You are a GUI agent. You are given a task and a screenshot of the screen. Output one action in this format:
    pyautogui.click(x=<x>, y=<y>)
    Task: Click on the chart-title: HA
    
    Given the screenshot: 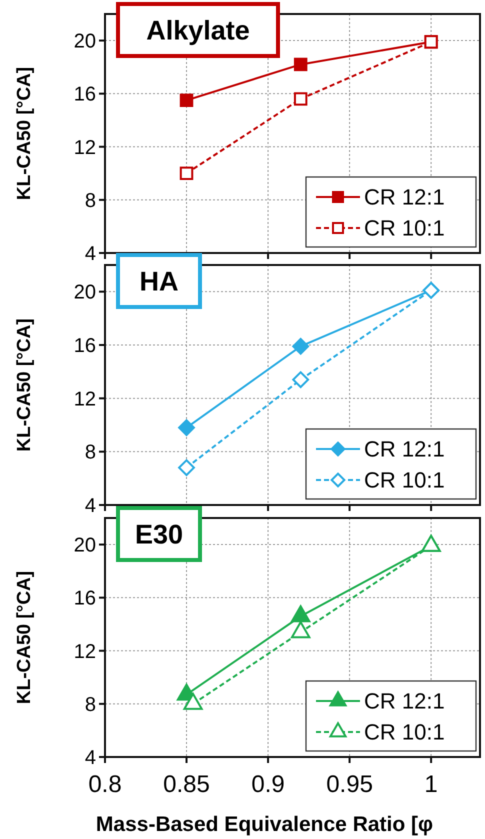 What is the action you would take?
    pyautogui.click(x=159, y=281)
    